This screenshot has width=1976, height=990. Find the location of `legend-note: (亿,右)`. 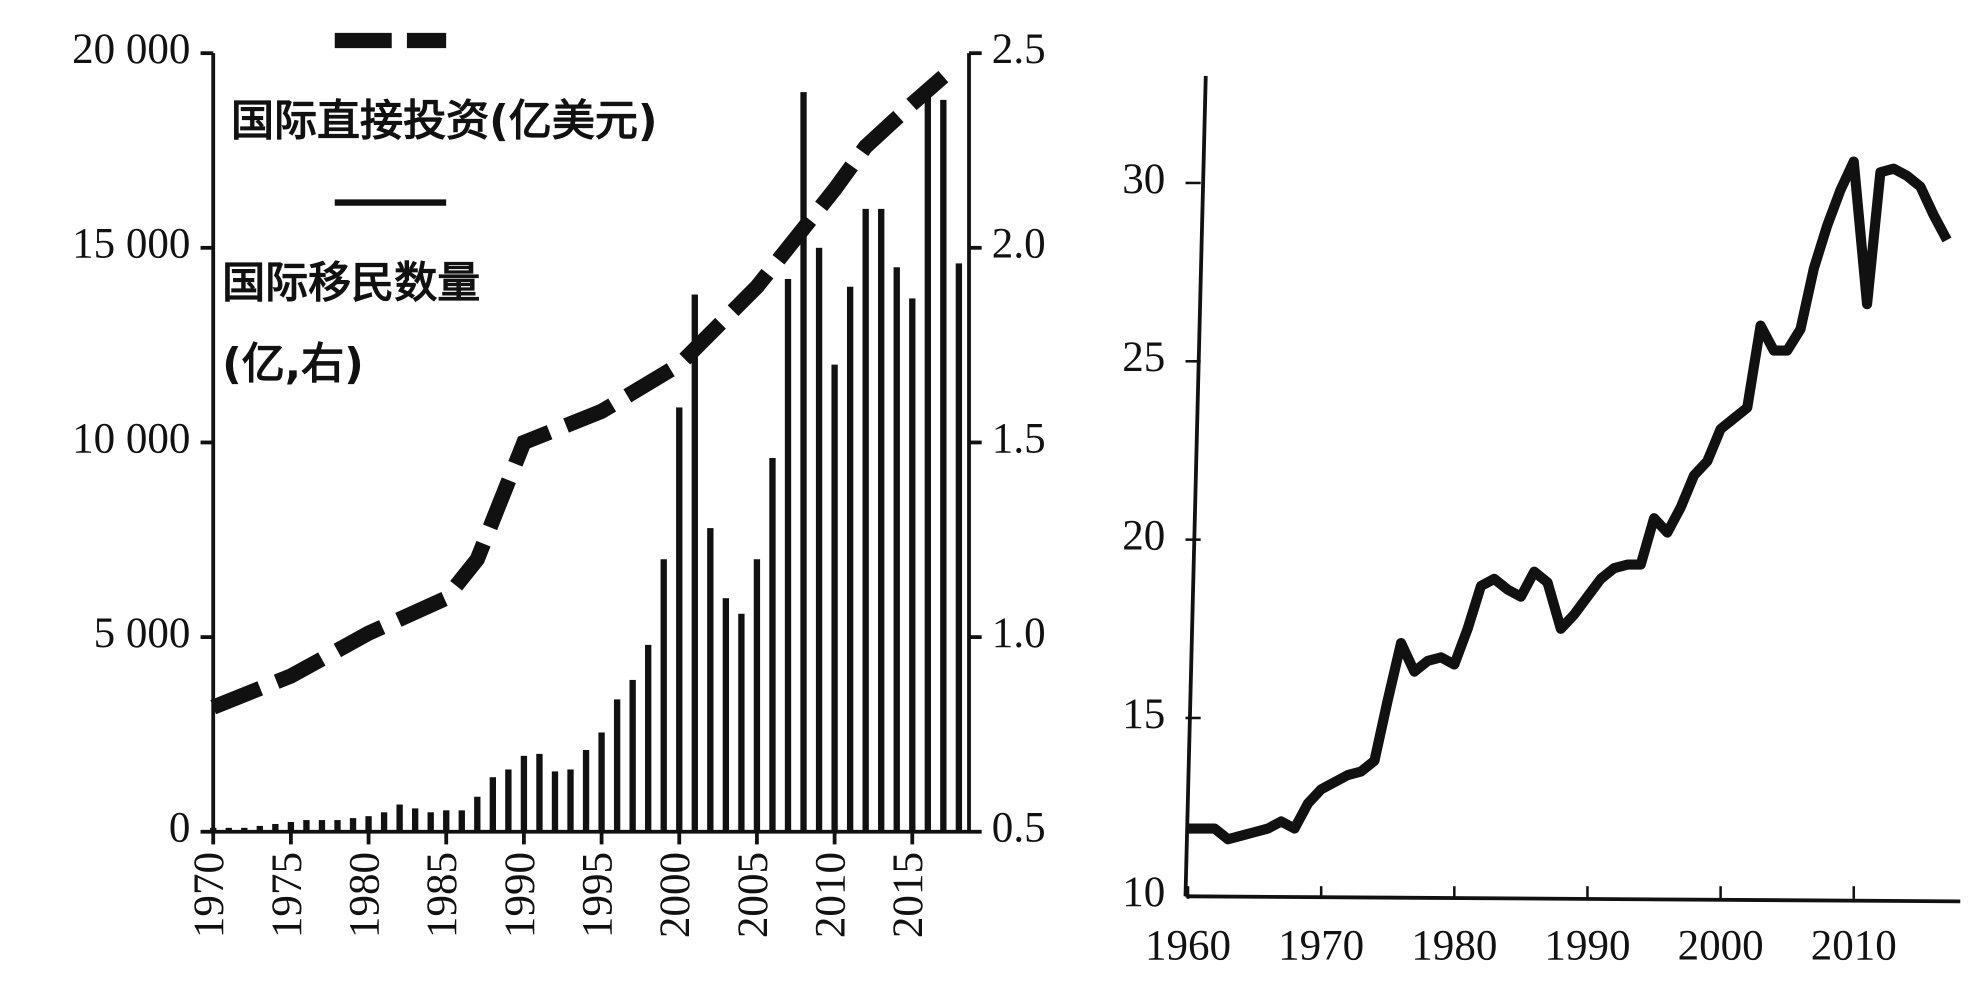

legend-note: (亿,右) is located at coordinates (293, 365).